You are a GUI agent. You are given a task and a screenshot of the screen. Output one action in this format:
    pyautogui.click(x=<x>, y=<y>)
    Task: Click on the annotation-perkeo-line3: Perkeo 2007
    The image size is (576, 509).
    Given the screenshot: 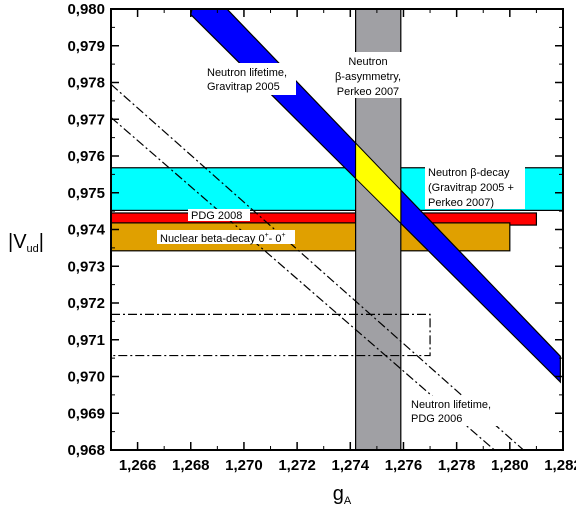 What is the action you would take?
    pyautogui.click(x=368, y=92)
    